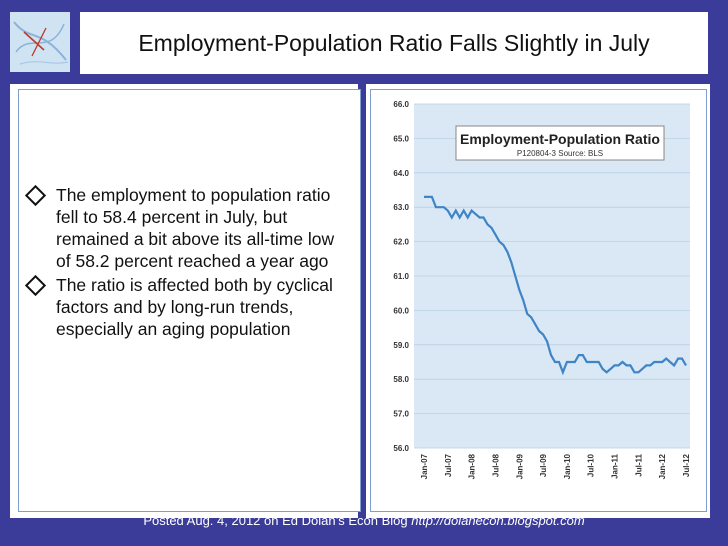 The height and width of the screenshot is (546, 728). What do you see at coordinates (401, 310) in the screenshot?
I see `y-tick-label: 60.0` at bounding box center [401, 310].